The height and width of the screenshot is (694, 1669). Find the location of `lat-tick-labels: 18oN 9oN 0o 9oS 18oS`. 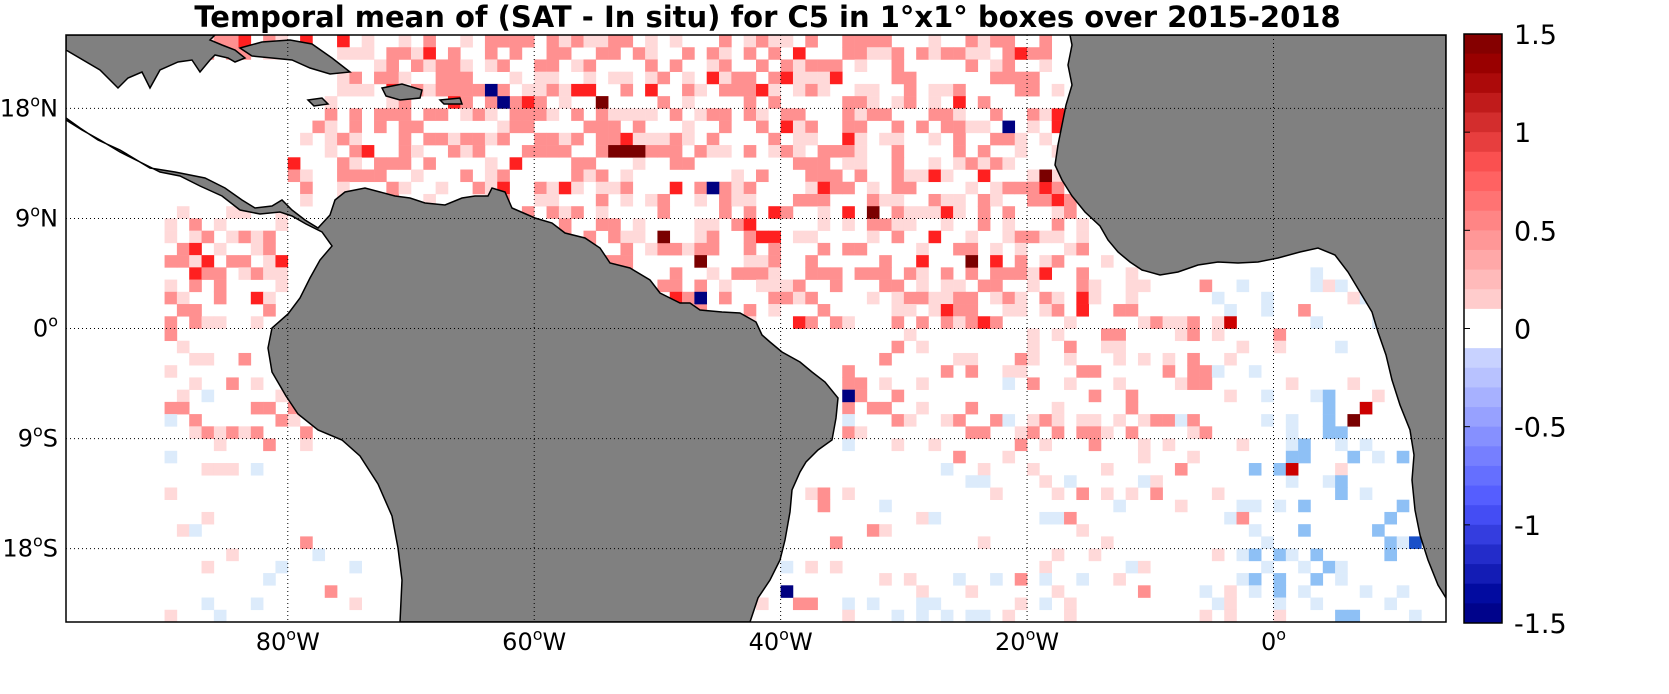

lat-tick-labels: 18oN 9oN 0o 9oS 18oS is located at coordinates (29, 326).